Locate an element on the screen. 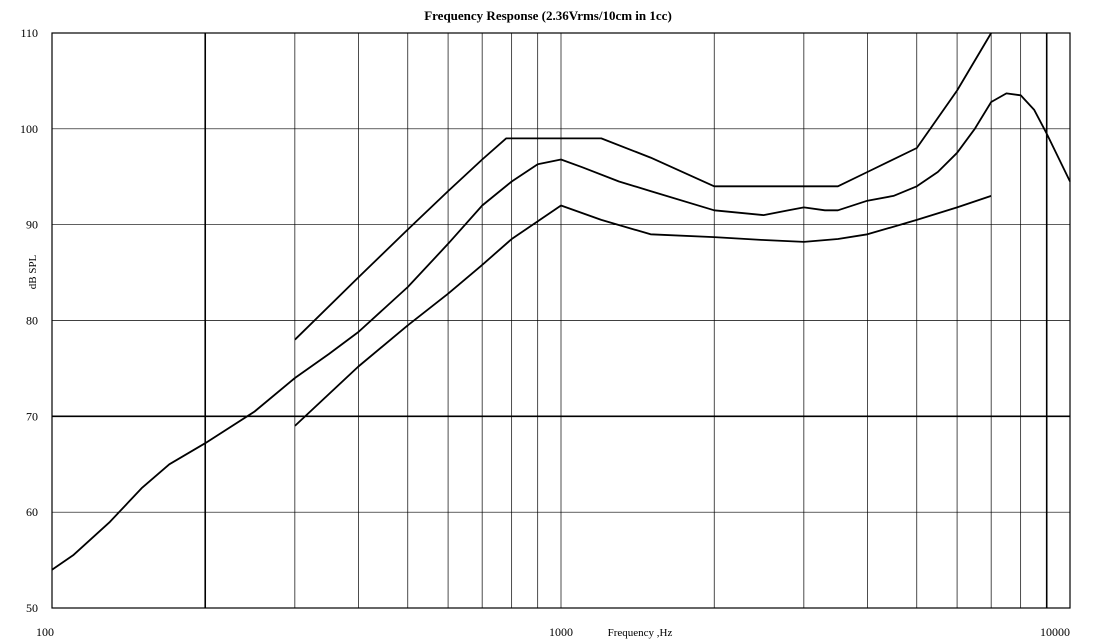 The height and width of the screenshot is (644, 1094). y-tick-label: 60 is located at coordinates (32, 512).